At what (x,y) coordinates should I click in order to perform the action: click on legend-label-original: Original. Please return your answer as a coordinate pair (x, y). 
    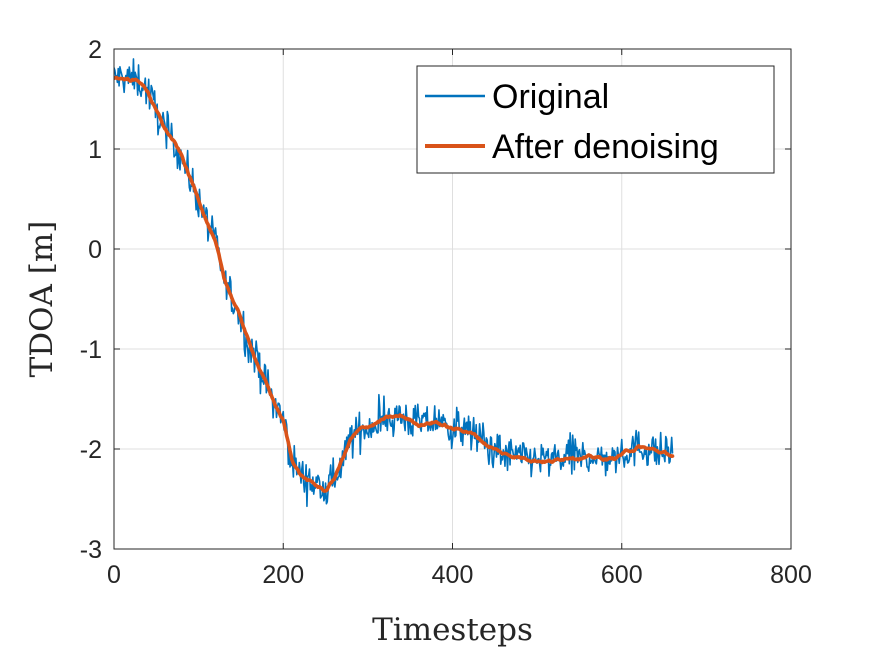
    Looking at the image, I should click on (550, 97).